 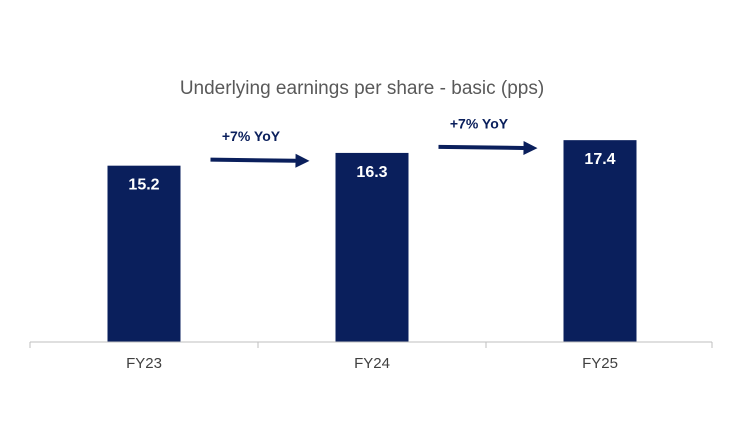 What do you see at coordinates (372, 363) in the screenshot?
I see `x-tick-label-fy24: FY24` at bounding box center [372, 363].